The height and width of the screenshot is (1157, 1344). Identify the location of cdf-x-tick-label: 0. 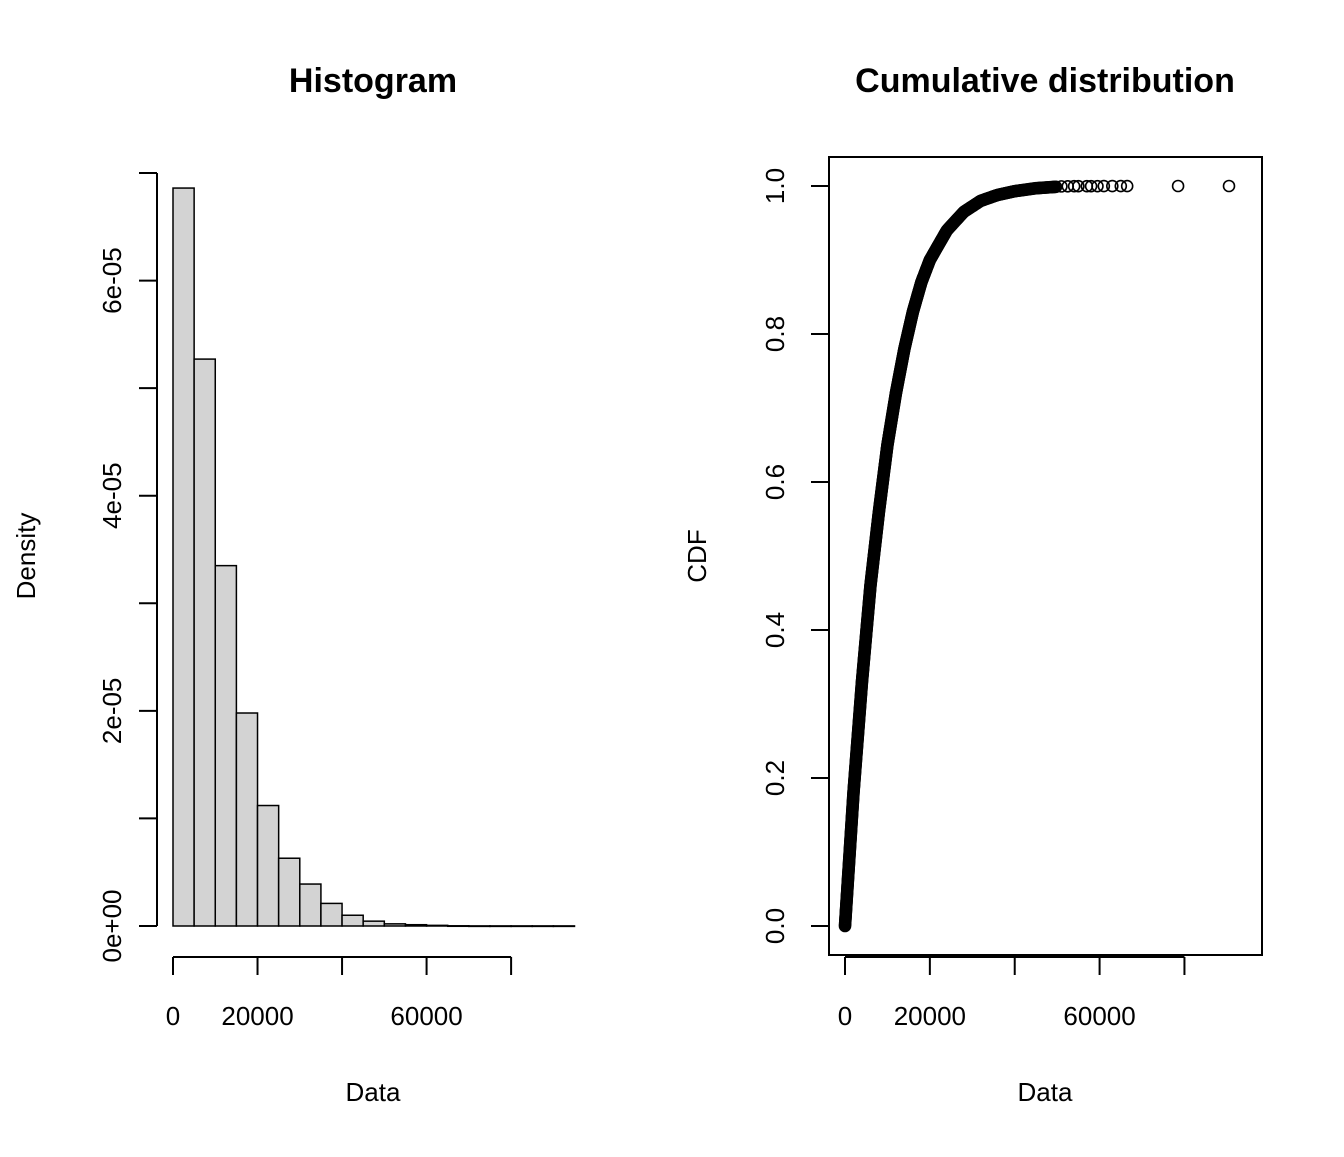
(845, 1016).